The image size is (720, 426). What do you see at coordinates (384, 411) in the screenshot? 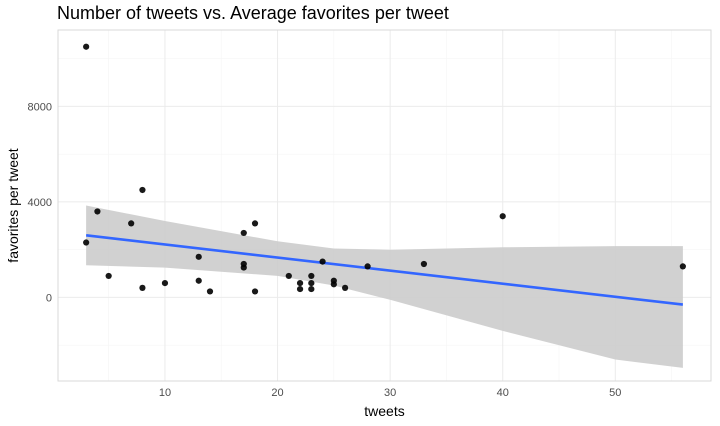
I see `x-axis-title: tweets` at bounding box center [384, 411].